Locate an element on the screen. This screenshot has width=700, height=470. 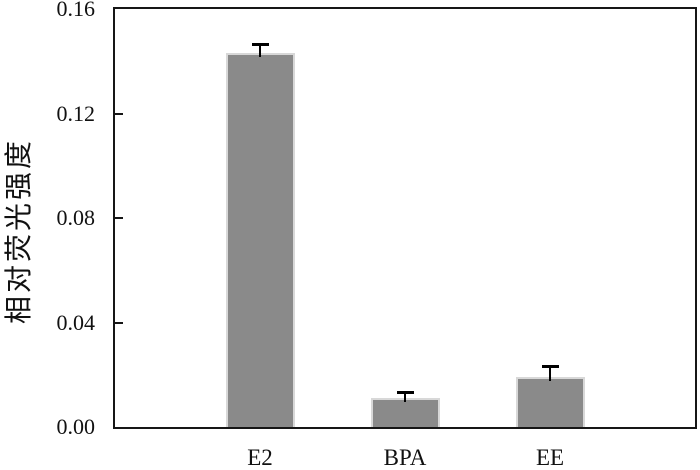
y-axis-tick-label: 0.00 is located at coordinates (76, 426).